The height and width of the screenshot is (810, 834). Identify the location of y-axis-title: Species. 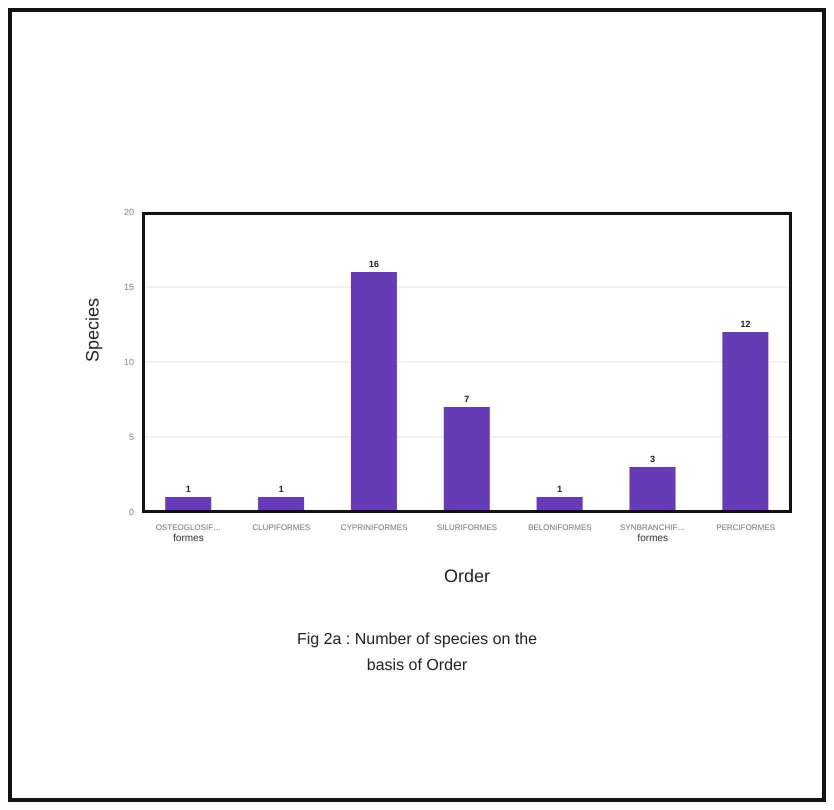
(92, 330).